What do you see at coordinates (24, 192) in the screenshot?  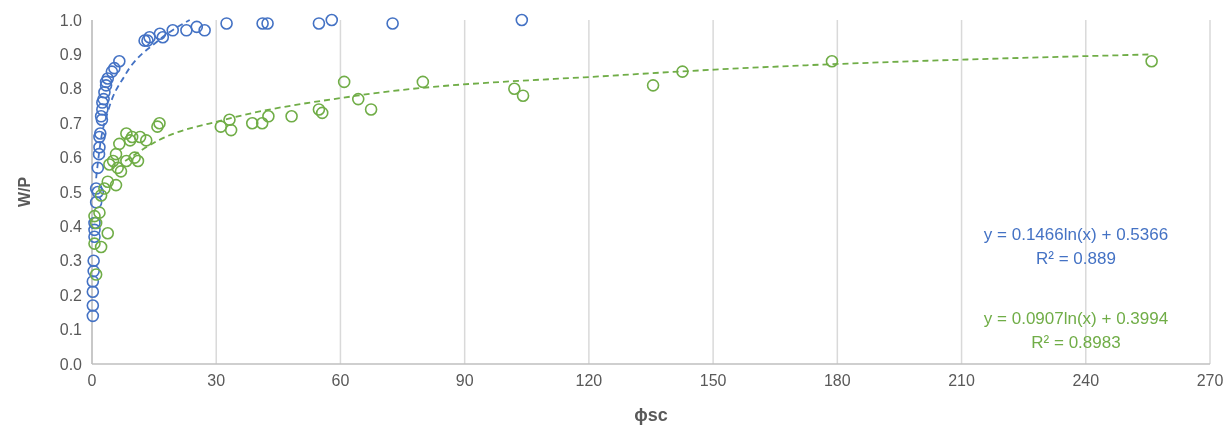 I see `y-axis-title: W/P` at bounding box center [24, 192].